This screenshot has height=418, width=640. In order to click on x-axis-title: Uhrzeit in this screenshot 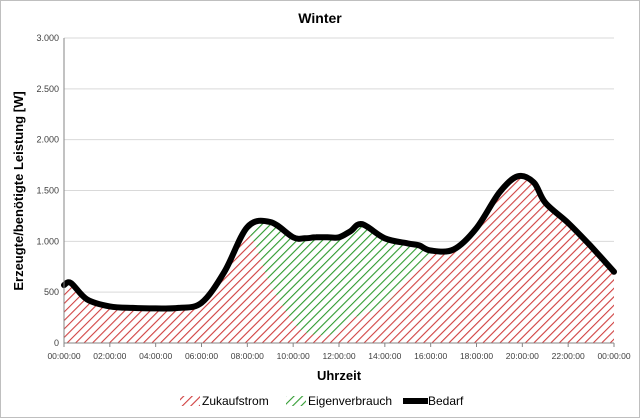, I will do `click(339, 375)`.